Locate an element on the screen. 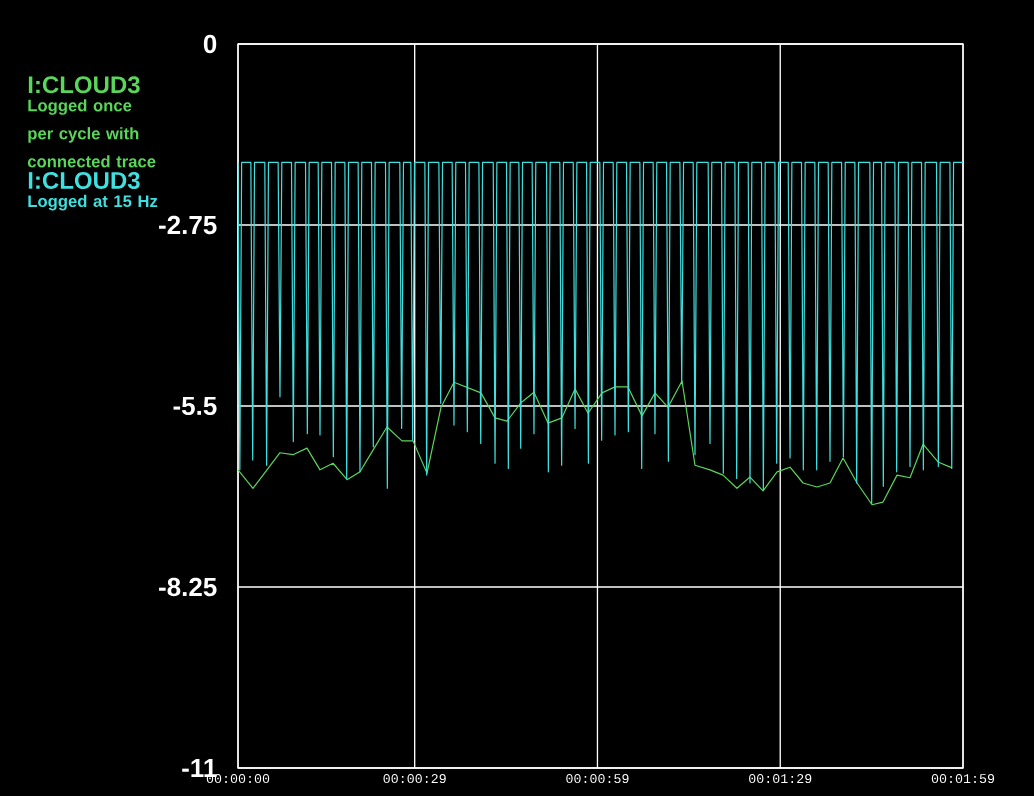  text: Logged at 15 Hz is located at coordinates (93, 202).